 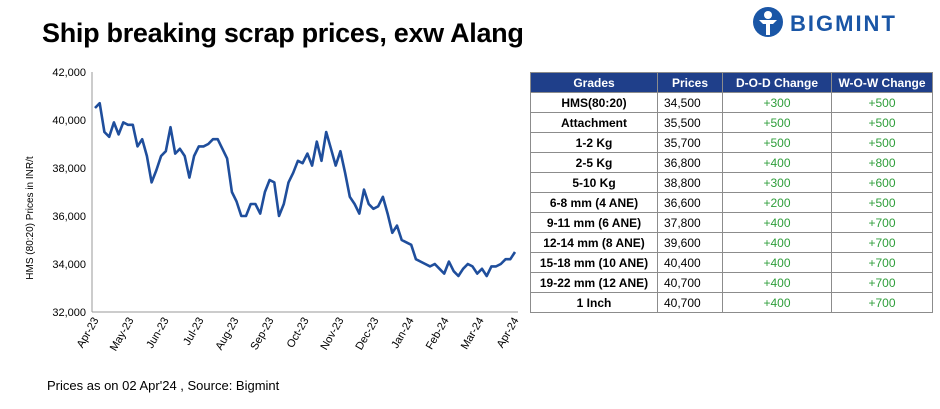 I want to click on y-tick-label: 38,000, so click(x=69, y=169).